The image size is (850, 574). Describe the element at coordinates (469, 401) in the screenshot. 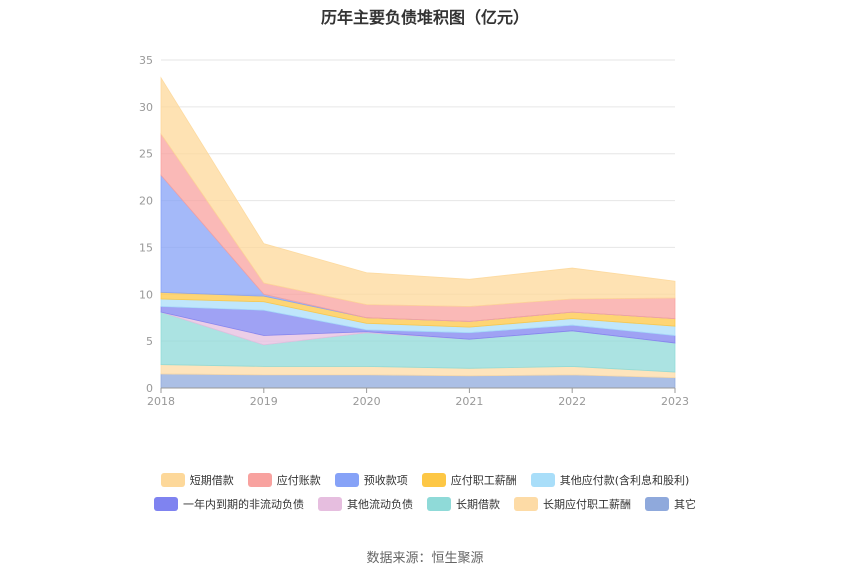

I see `x-tick-label: 2021` at that location.